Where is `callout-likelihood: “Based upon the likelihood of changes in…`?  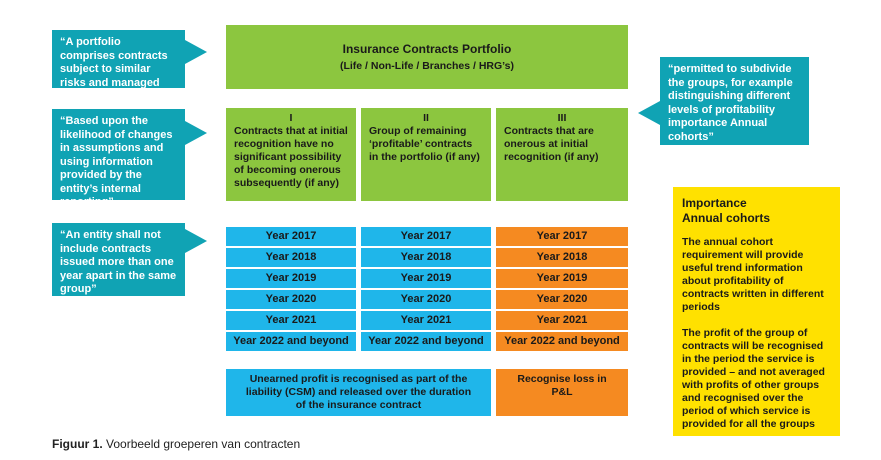
callout-likelihood: “Based upon the likelihood of changes in… is located at coordinates (129, 158).